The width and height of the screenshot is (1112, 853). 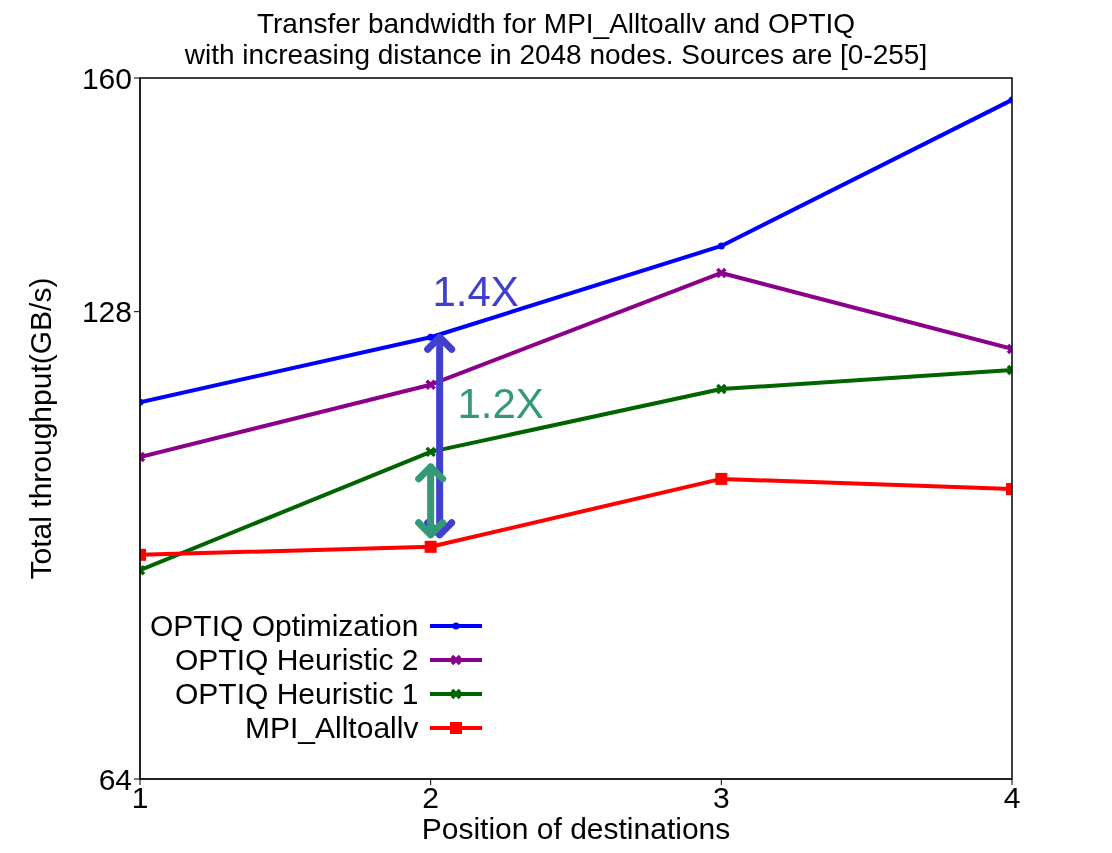 What do you see at coordinates (106, 78) in the screenshot?
I see `y-tick-label: 160` at bounding box center [106, 78].